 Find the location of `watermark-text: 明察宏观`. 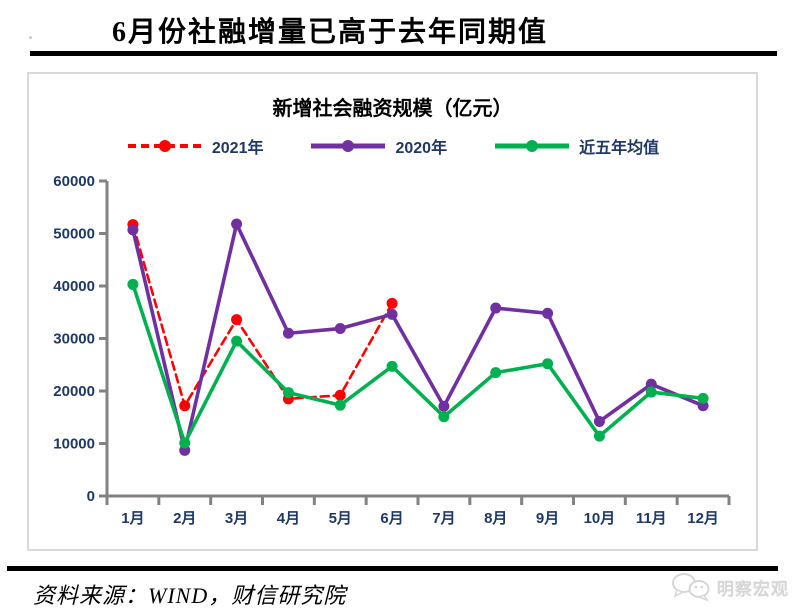

watermark-text: 明察宏观 is located at coordinates (753, 589).